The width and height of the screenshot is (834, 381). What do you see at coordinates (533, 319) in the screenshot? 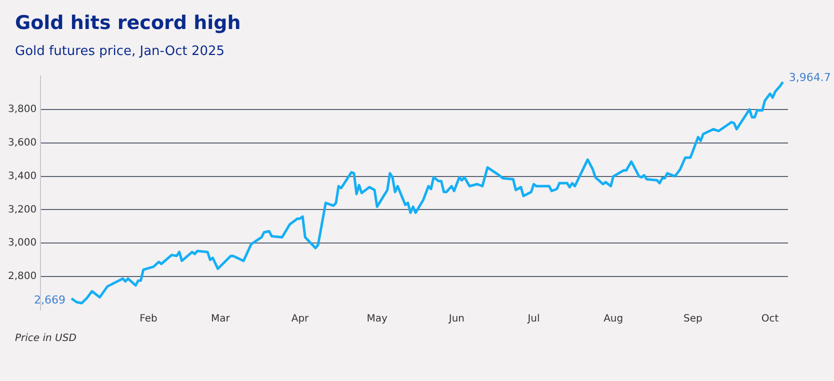
I see `x-tick-label: Jul` at bounding box center [533, 319].